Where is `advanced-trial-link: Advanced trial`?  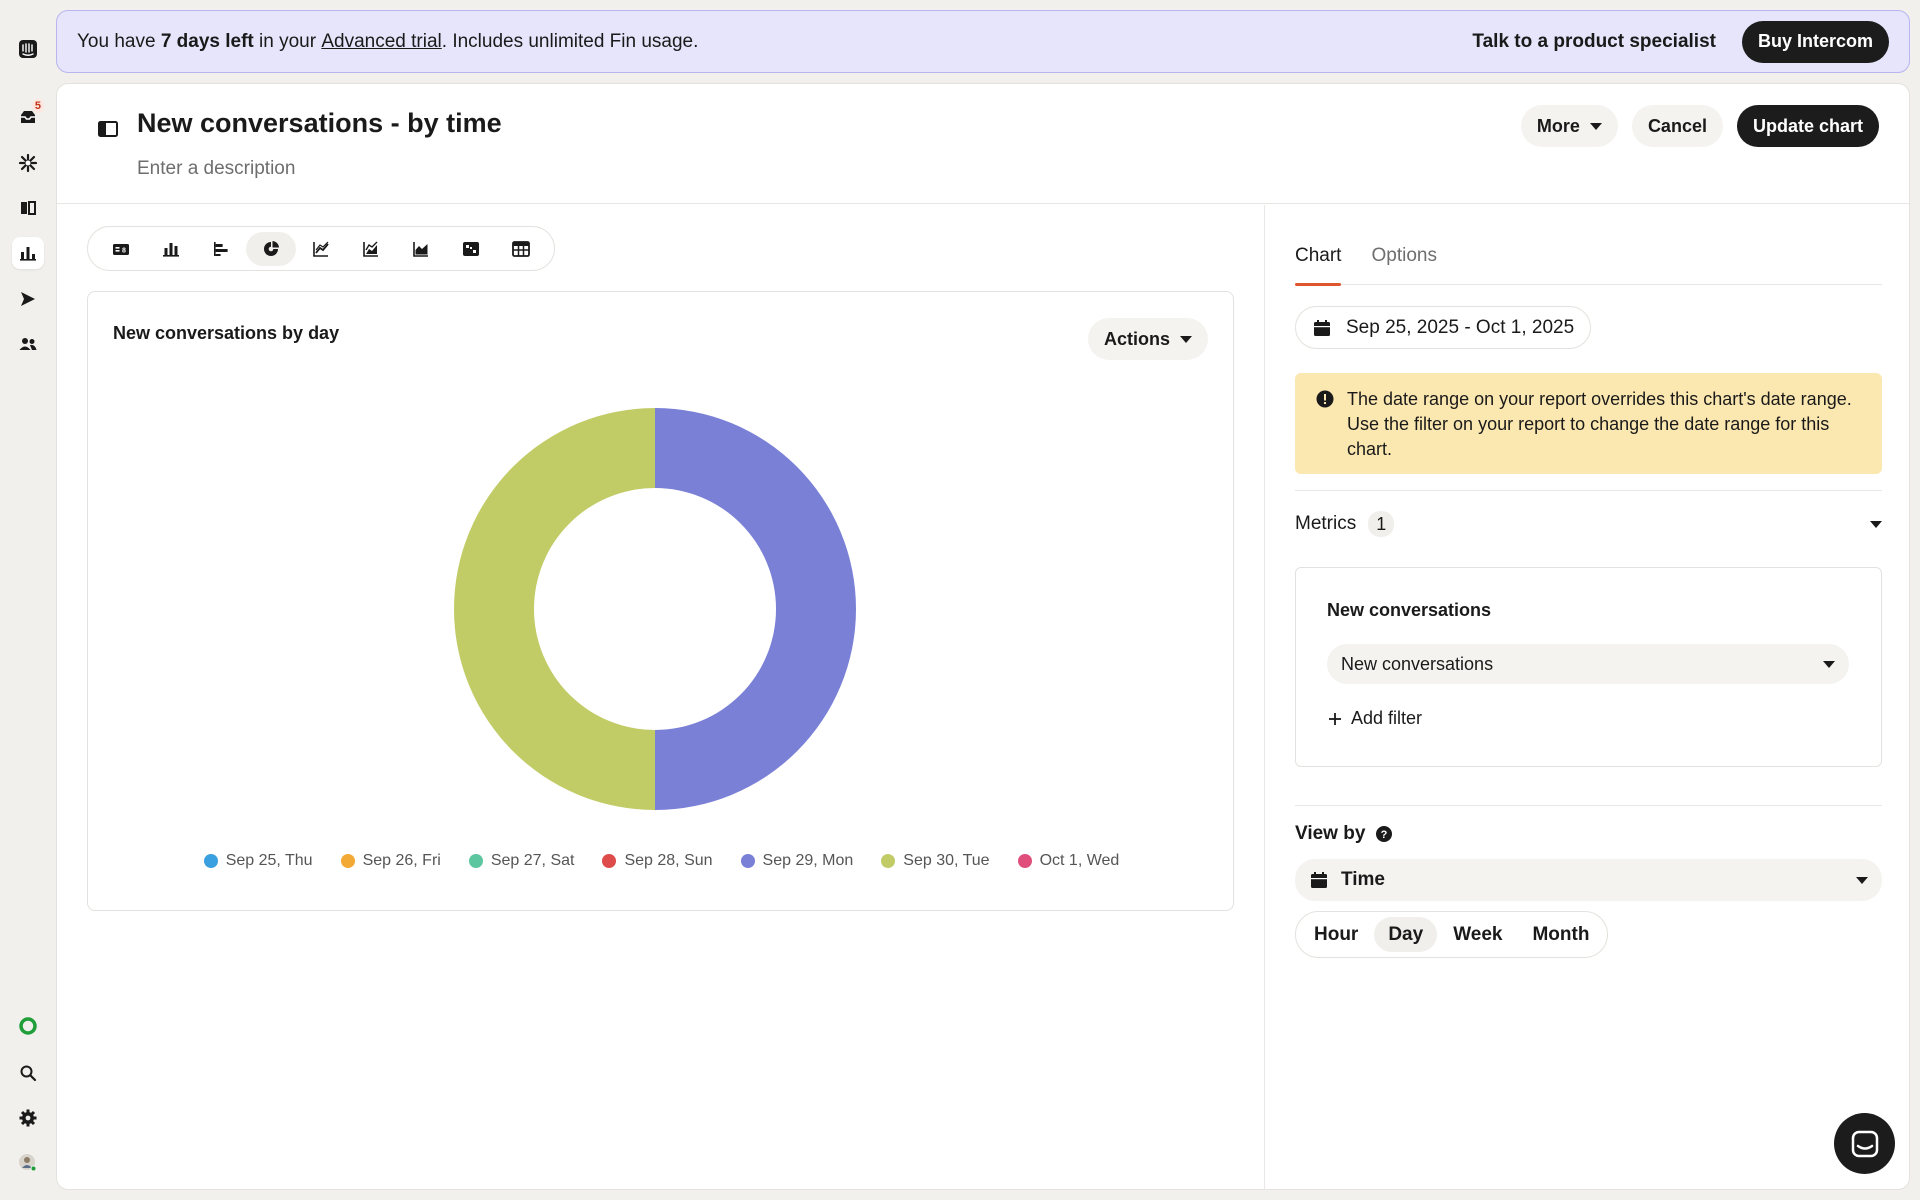
advanced-trial-link: Advanced trial is located at coordinates (381, 41).